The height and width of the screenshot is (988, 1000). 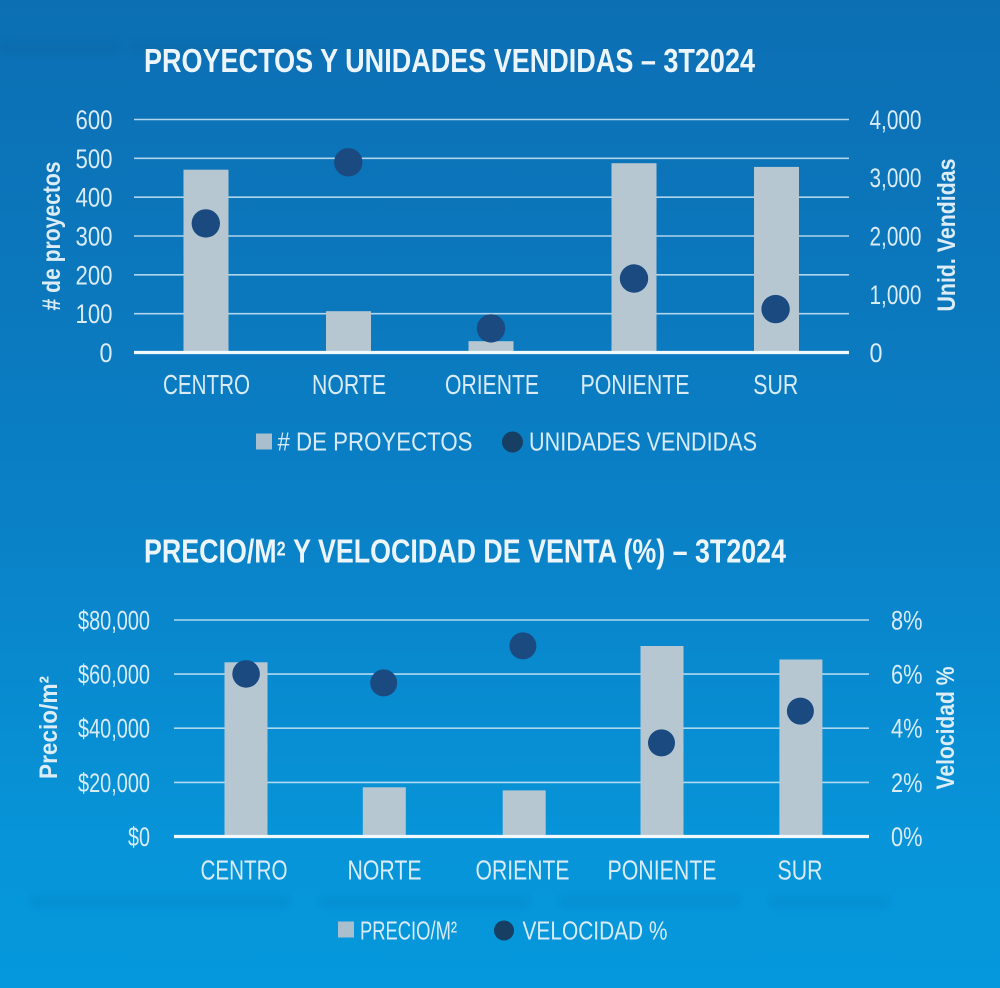 I want to click on svg-text: $20,000, so click(x=114, y=783).